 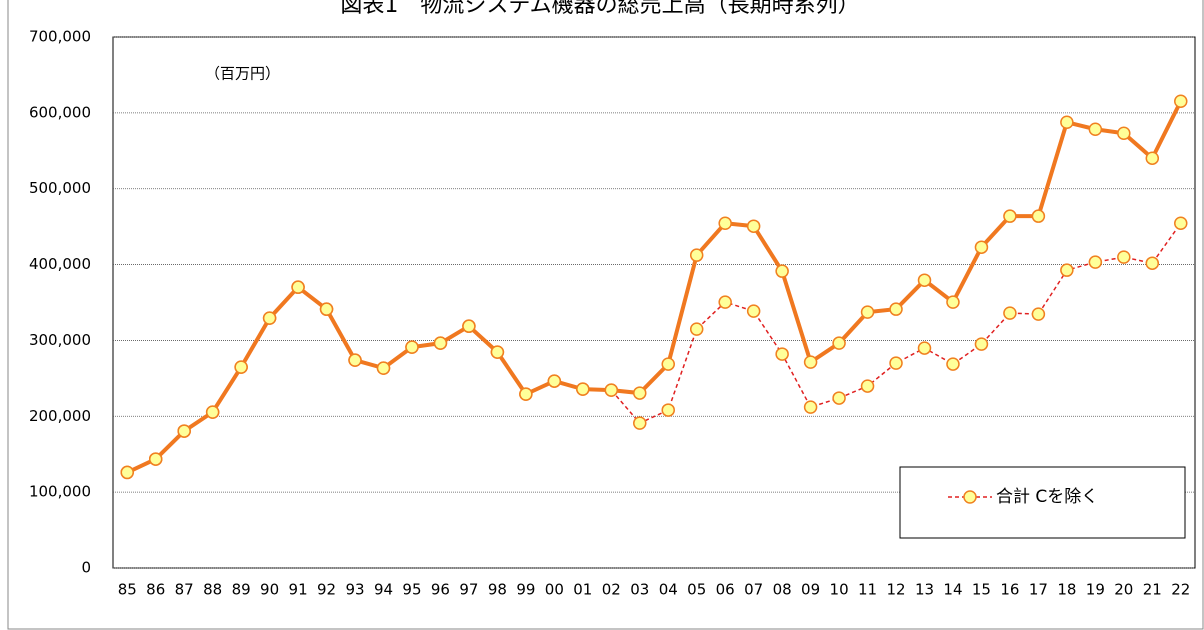 What do you see at coordinates (440, 590) in the screenshot?
I see `x-tick-label: 96` at bounding box center [440, 590].